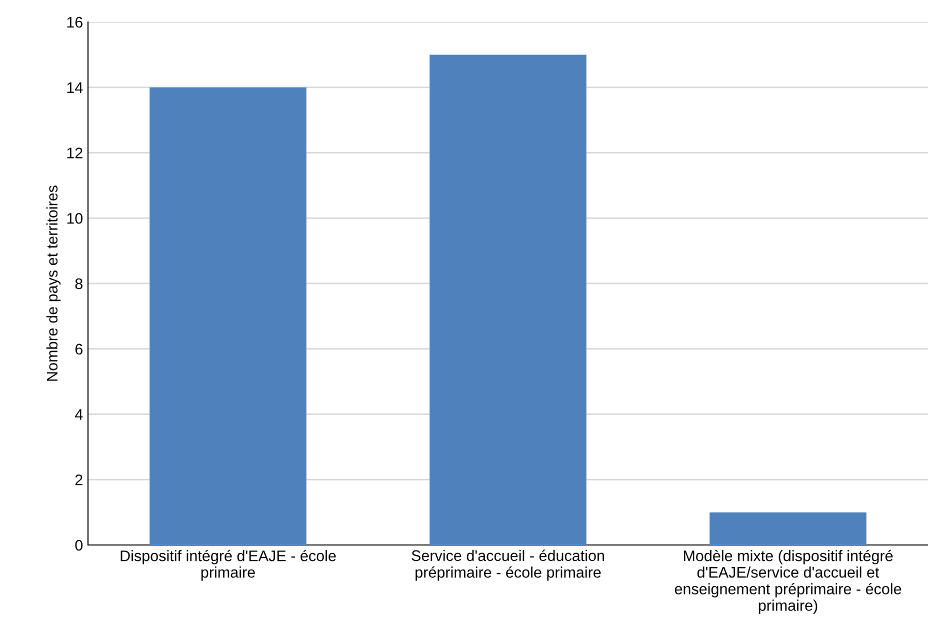  What do you see at coordinates (79, 545) in the screenshot?
I see `y-tick-label: 0` at bounding box center [79, 545].